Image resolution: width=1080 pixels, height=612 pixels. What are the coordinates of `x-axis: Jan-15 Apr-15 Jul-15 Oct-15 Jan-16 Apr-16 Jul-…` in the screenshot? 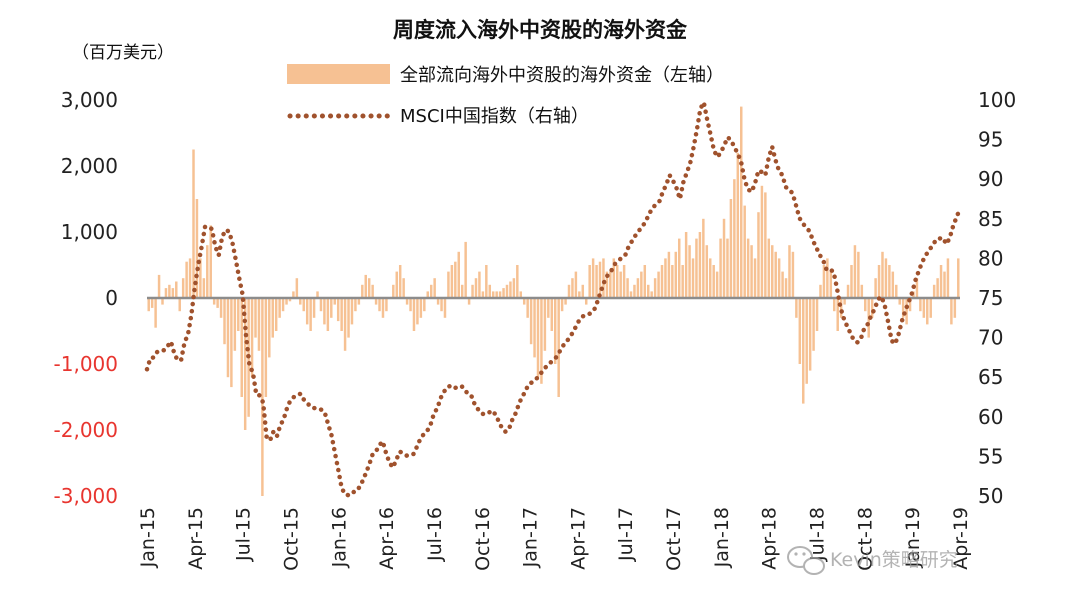 It's located at (554, 539).